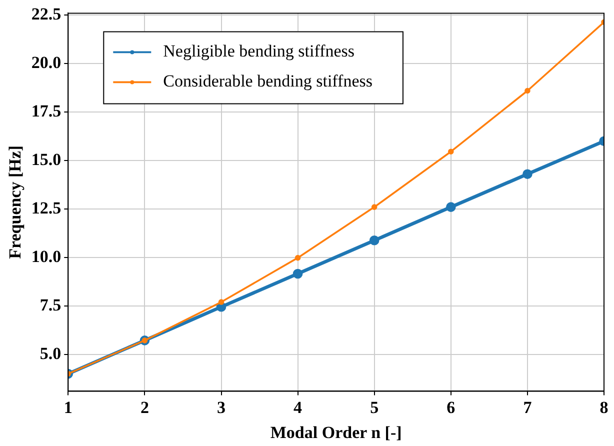  Describe the element at coordinates (604, 407) in the screenshot. I see `x-tick-label: 8` at that location.